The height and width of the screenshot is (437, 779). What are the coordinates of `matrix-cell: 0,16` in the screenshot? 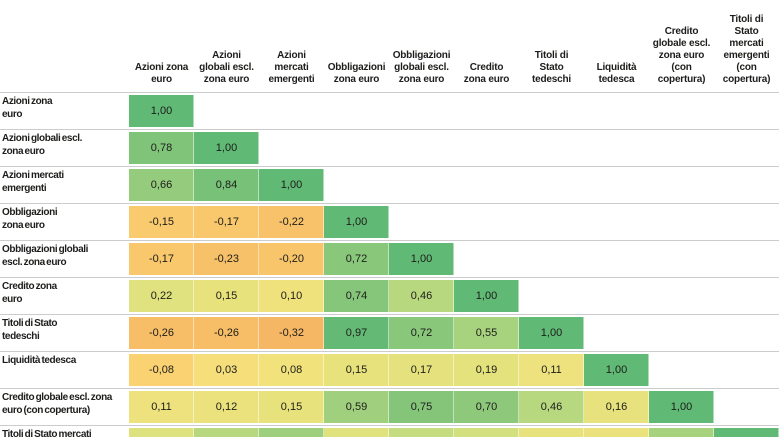 It's located at (616, 407).